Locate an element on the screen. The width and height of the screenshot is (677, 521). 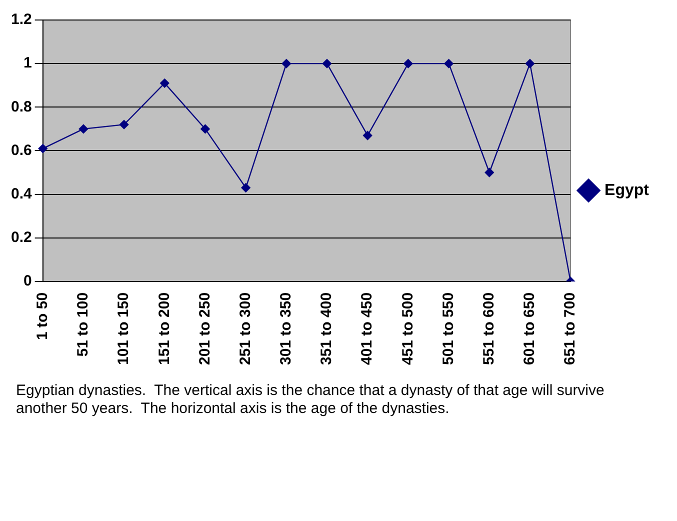
x-tick-label: 351 to 400 is located at coordinates (327, 328).